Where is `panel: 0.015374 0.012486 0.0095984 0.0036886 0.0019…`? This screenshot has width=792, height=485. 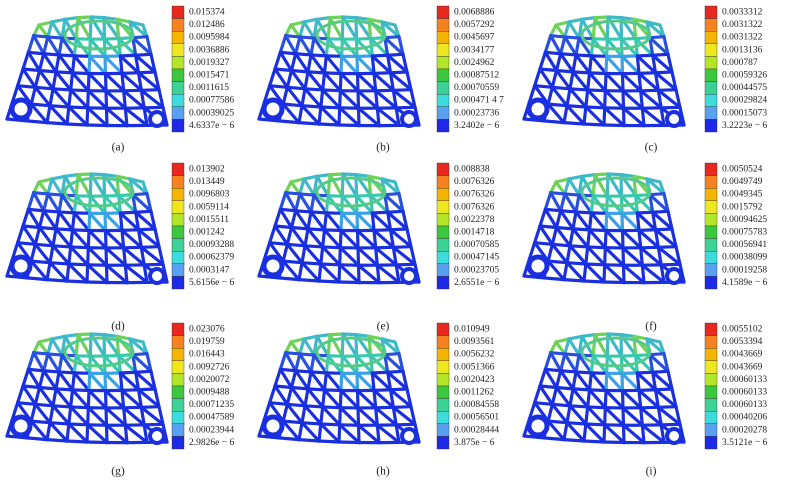
panel: 0.015374 0.012486 0.0095984 0.0036886 0.0019… is located at coordinates (120, 79).